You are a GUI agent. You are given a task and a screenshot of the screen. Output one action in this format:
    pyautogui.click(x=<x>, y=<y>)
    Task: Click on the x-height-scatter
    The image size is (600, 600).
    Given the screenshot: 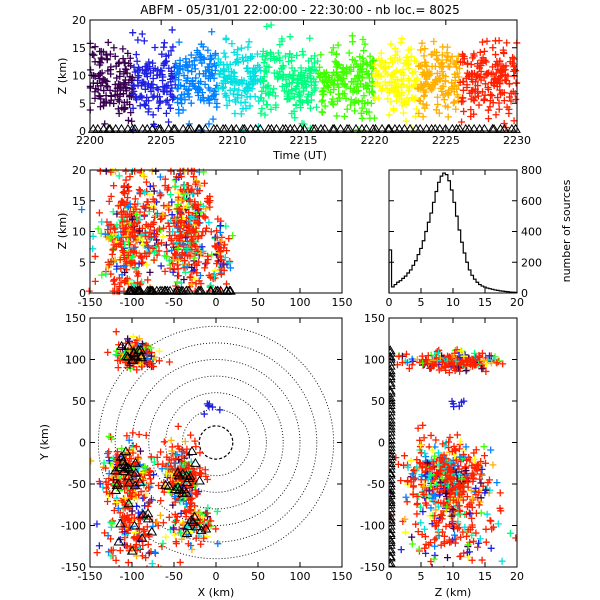 What is the action you would take?
    pyautogui.click(x=157, y=231)
    